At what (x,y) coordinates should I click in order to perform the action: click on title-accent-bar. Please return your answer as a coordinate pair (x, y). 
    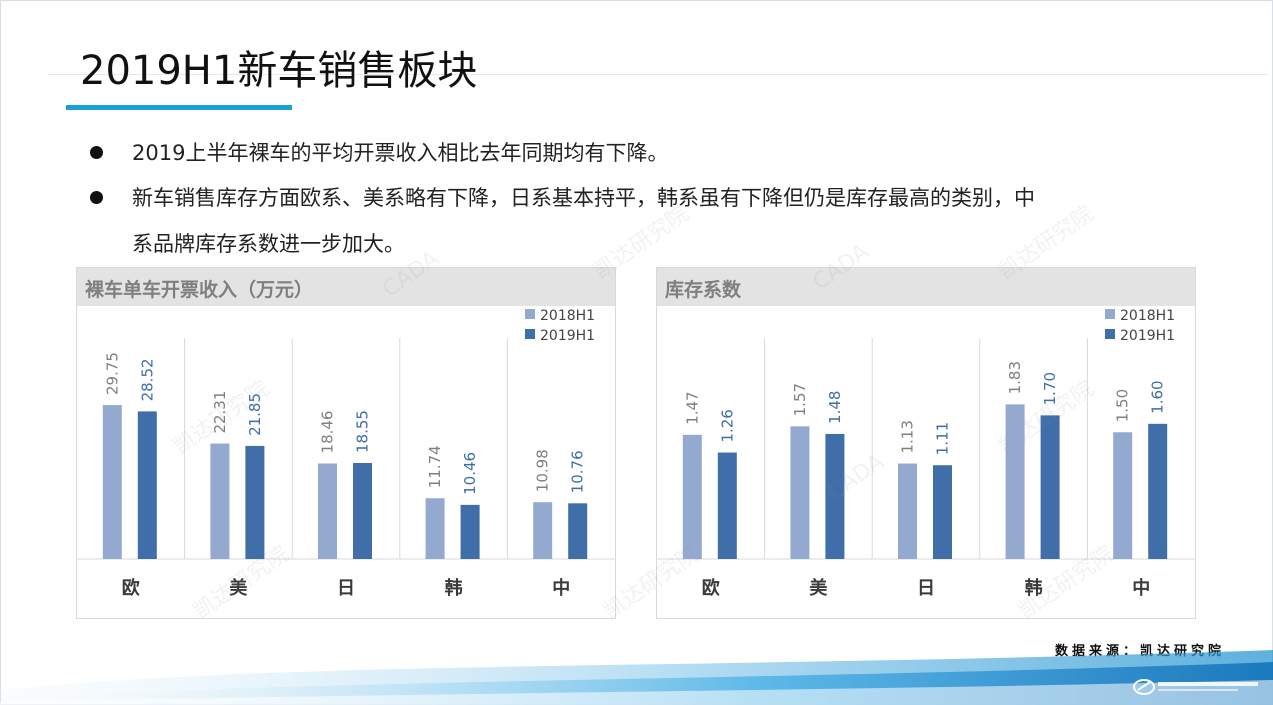
    Looking at the image, I should click on (179, 107).